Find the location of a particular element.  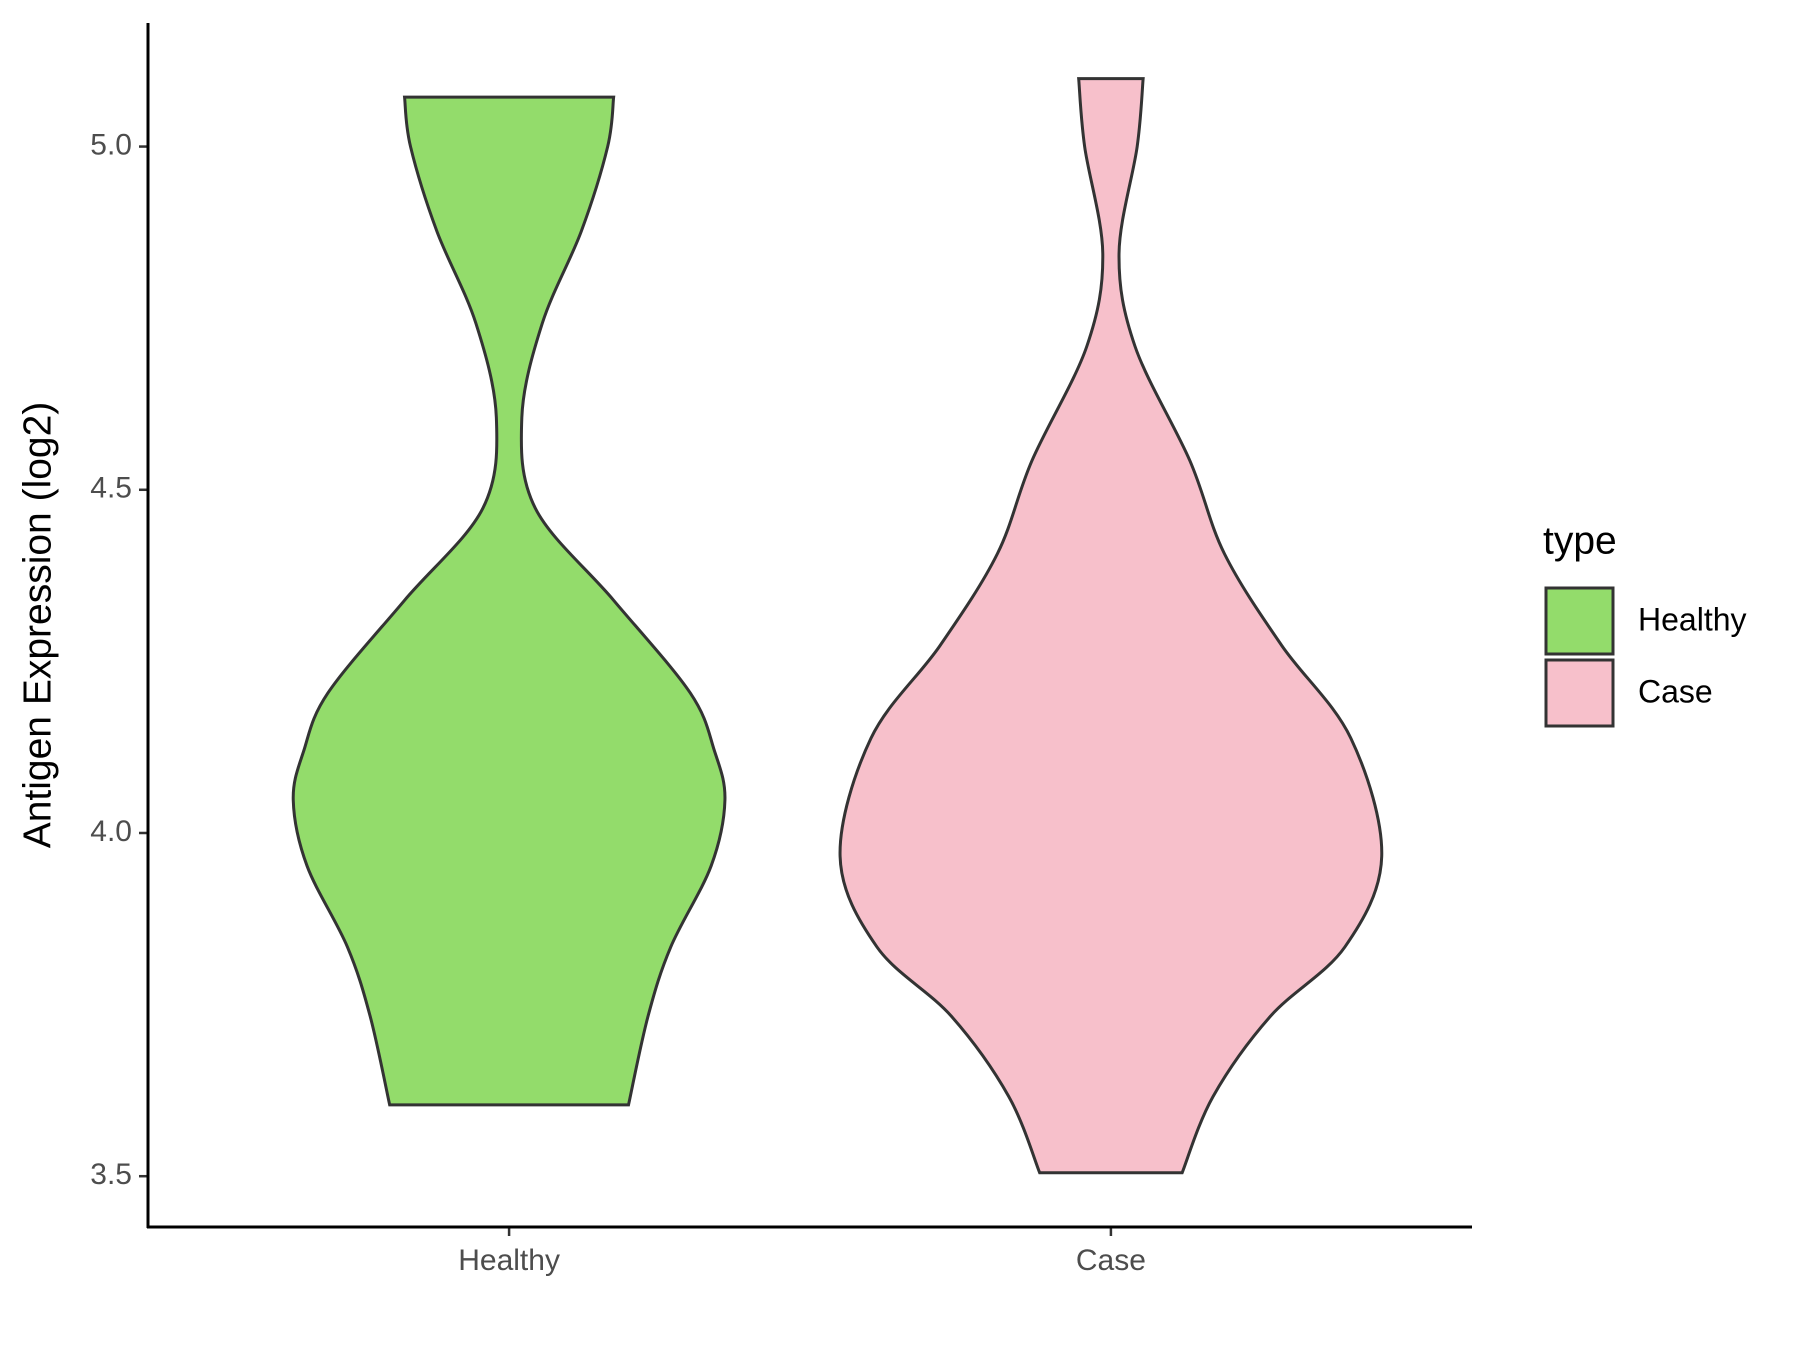

legend-label: Healthy is located at coordinates (1692, 619).